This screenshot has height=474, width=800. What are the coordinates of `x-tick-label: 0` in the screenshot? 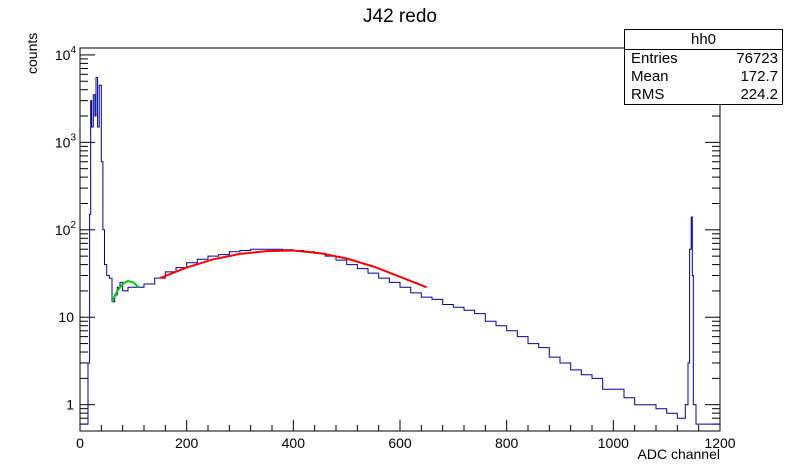 It's located at (80, 443).